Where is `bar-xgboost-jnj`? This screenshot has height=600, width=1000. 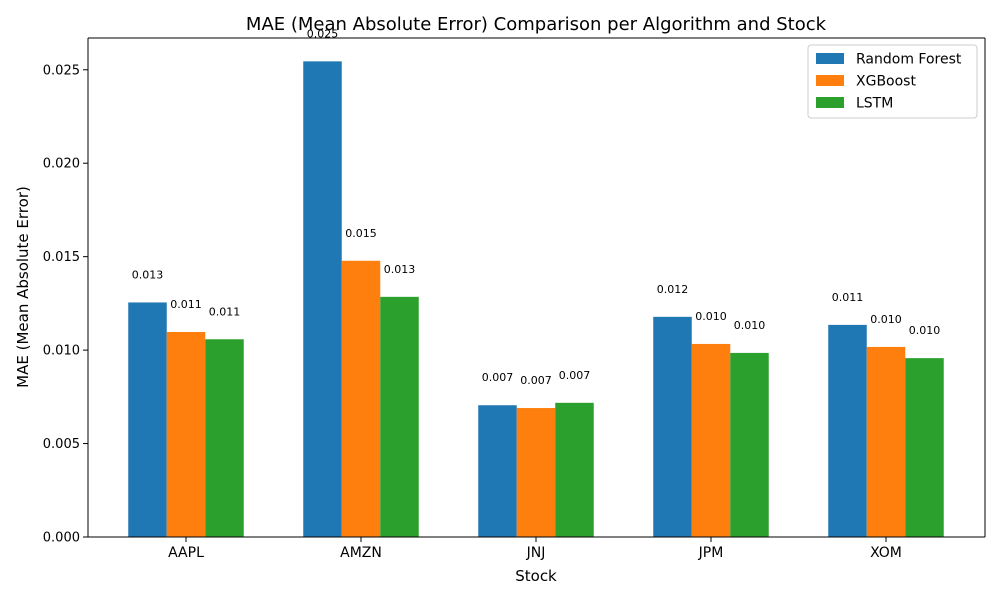
bar-xgboost-jnj is located at coordinates (536, 472).